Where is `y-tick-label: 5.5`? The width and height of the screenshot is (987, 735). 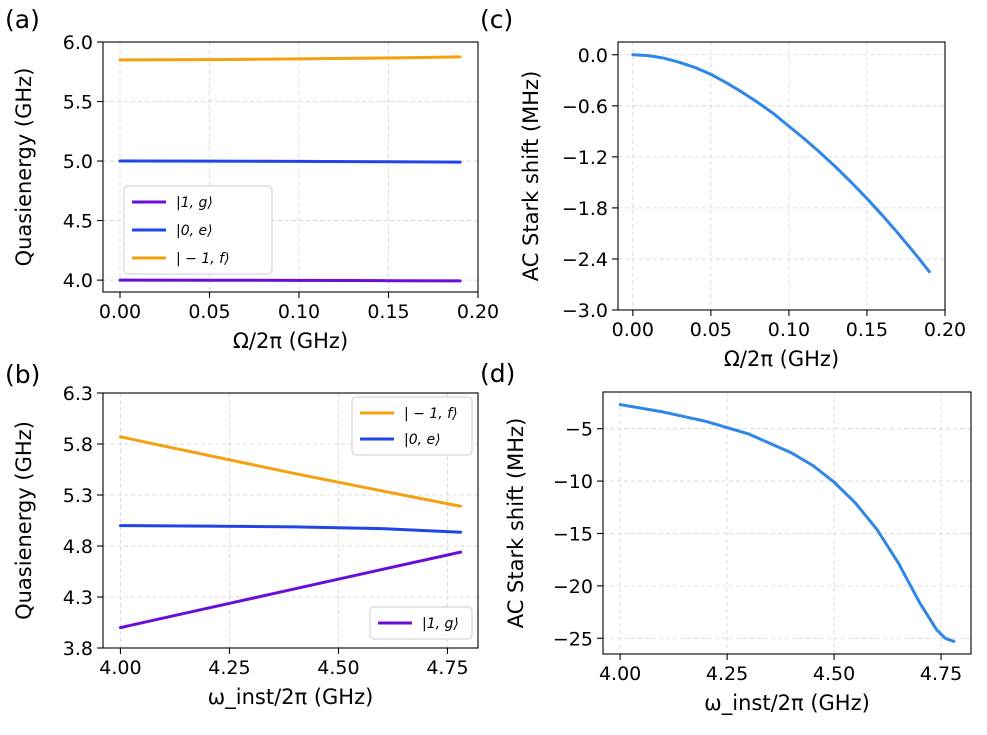 y-tick-label: 5.5 is located at coordinates (78, 103).